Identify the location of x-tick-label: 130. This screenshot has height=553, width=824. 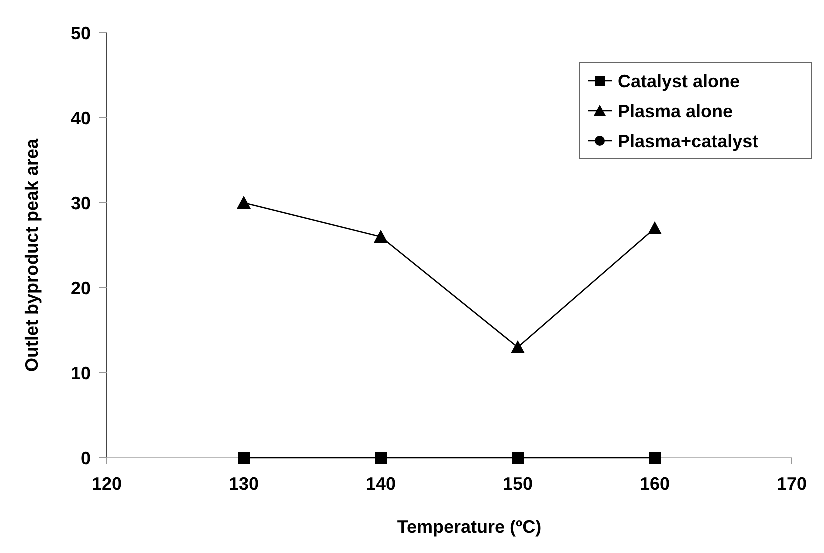
(244, 484).